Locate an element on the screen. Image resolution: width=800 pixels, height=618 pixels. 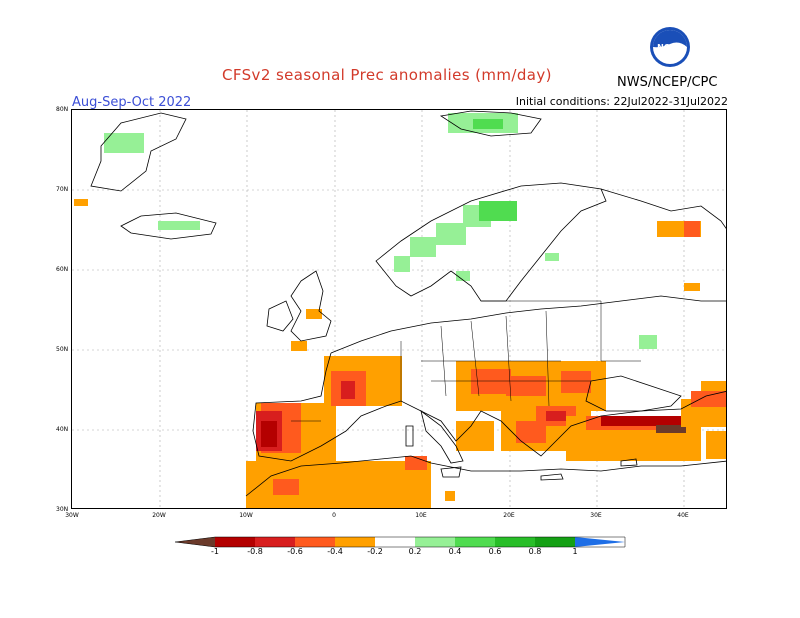
lat-label-50n: 50N is located at coordinates (62, 349).